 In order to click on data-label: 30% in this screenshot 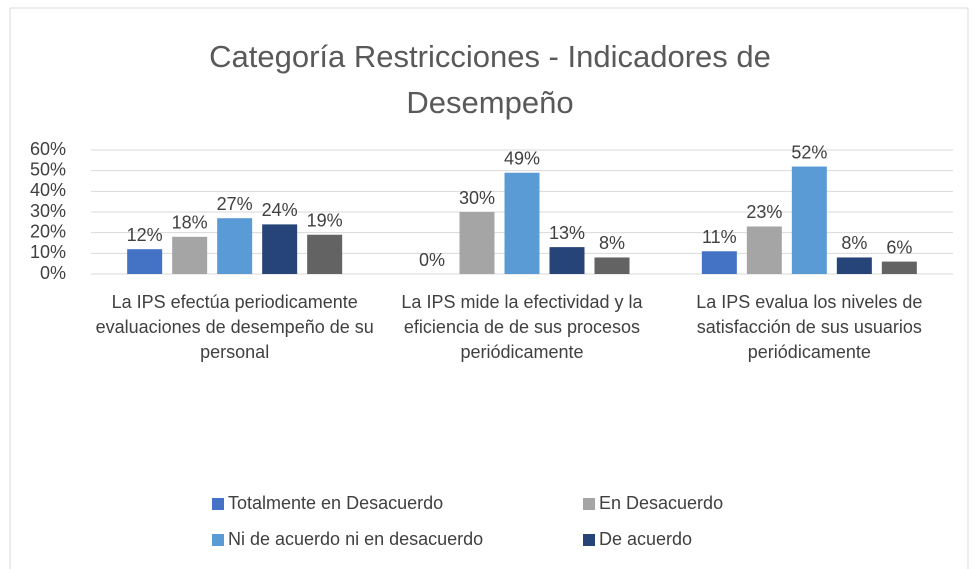, I will do `click(477, 198)`.